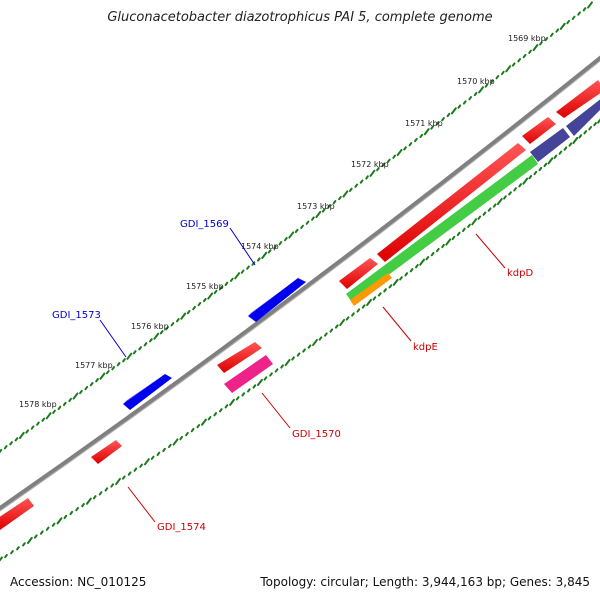 The height and width of the screenshot is (600, 600). I want to click on gene-label-kdpD: kdpD, so click(520, 273).